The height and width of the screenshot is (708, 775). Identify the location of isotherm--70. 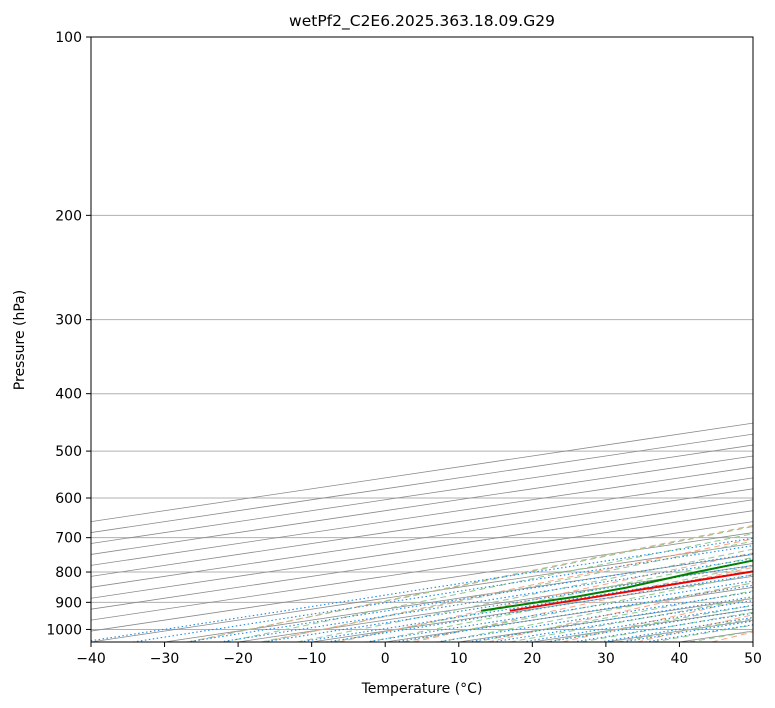
(422, 560).